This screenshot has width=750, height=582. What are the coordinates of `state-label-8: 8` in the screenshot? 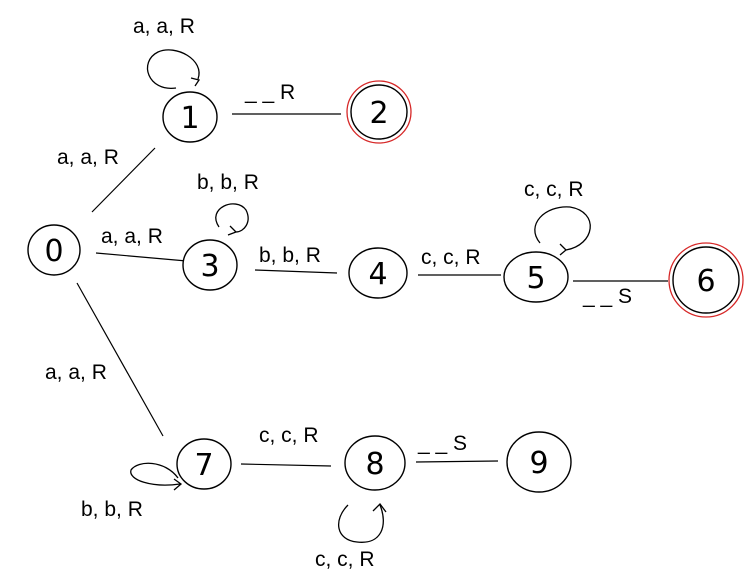 It's located at (374, 464).